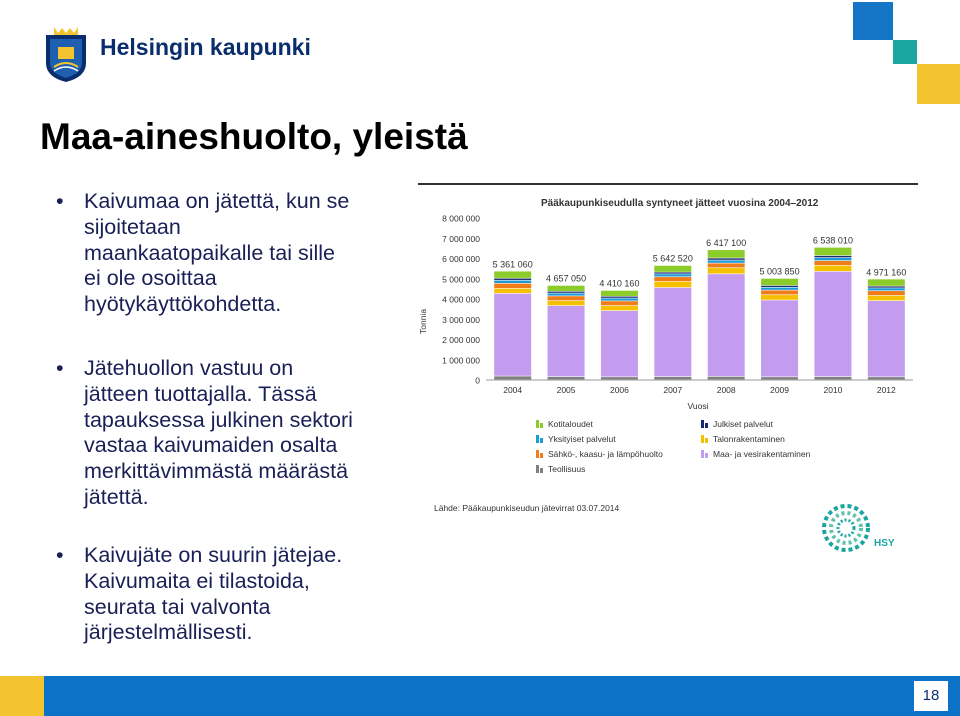 The image size is (960, 716). Describe the element at coordinates (218, 419) in the screenshot. I see `bullet-line: tapauksessa julkinen sektori` at that location.